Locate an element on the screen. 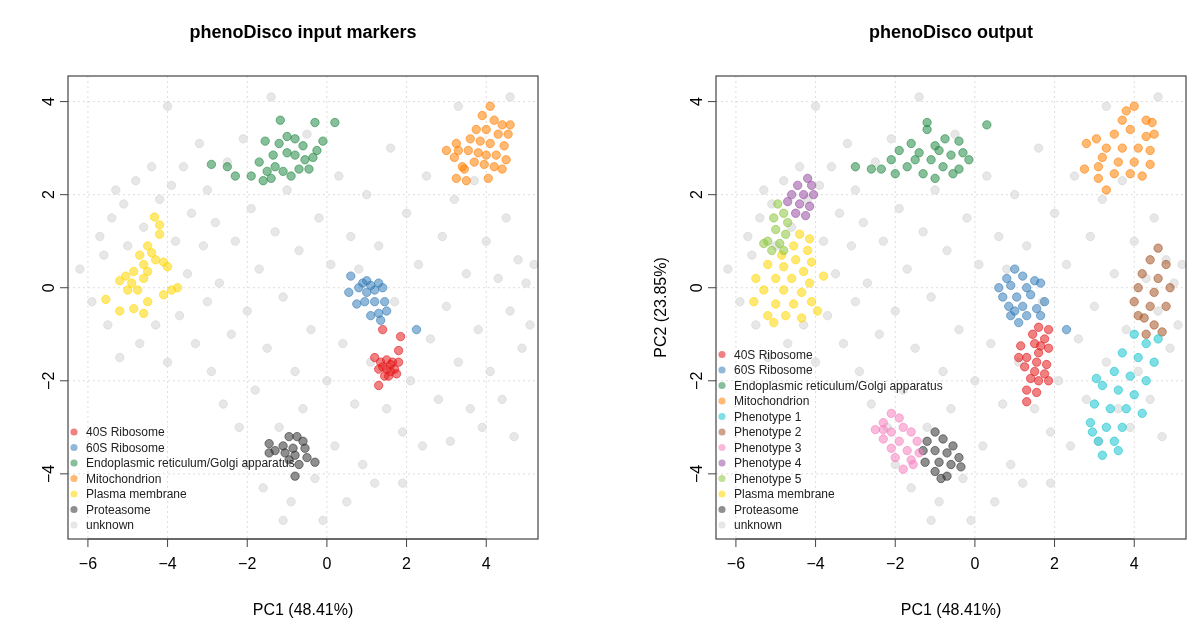 The image size is (1200, 630). legend-label: Phenotype 4 is located at coordinates (768, 463).